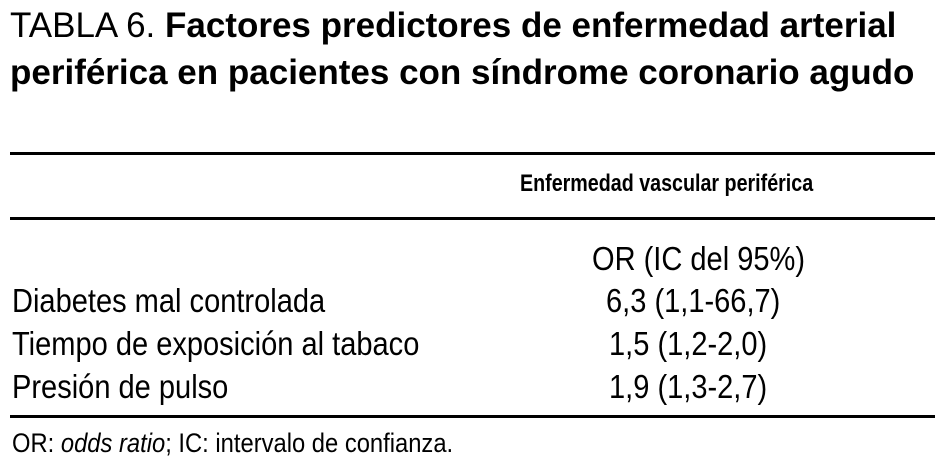 The width and height of the screenshot is (949, 465). Describe the element at coordinates (216, 343) in the screenshot. I see `table-row-label: Tiempo de exposición al tabaco` at that location.